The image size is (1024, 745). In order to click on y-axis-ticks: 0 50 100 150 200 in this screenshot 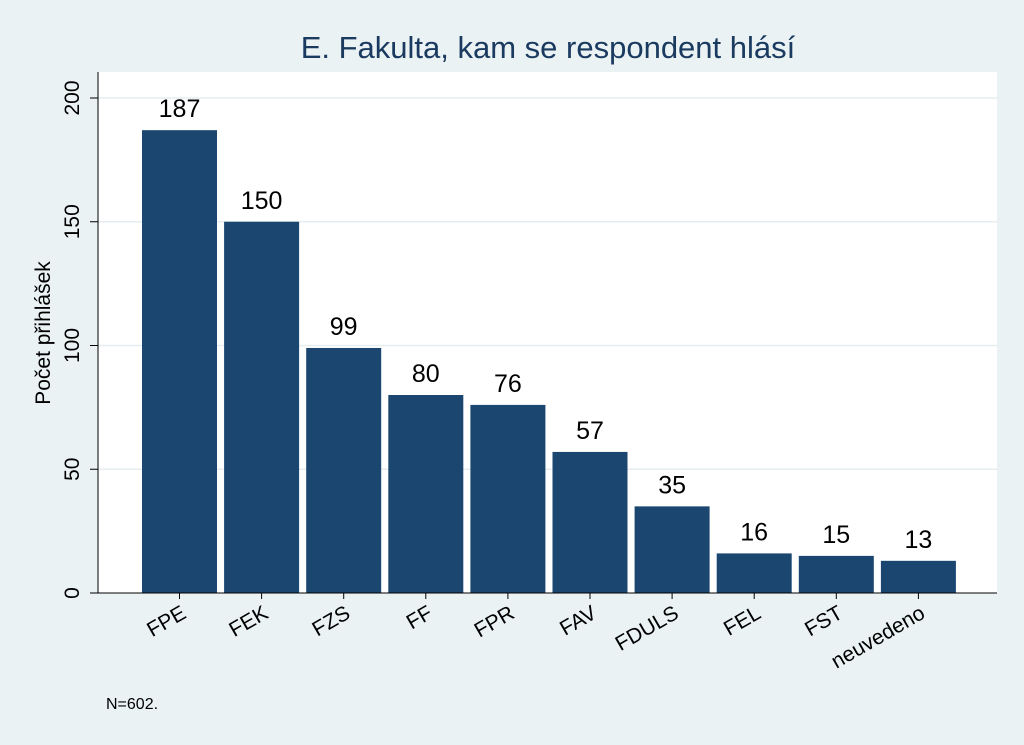, I will do `click(79, 339)`.